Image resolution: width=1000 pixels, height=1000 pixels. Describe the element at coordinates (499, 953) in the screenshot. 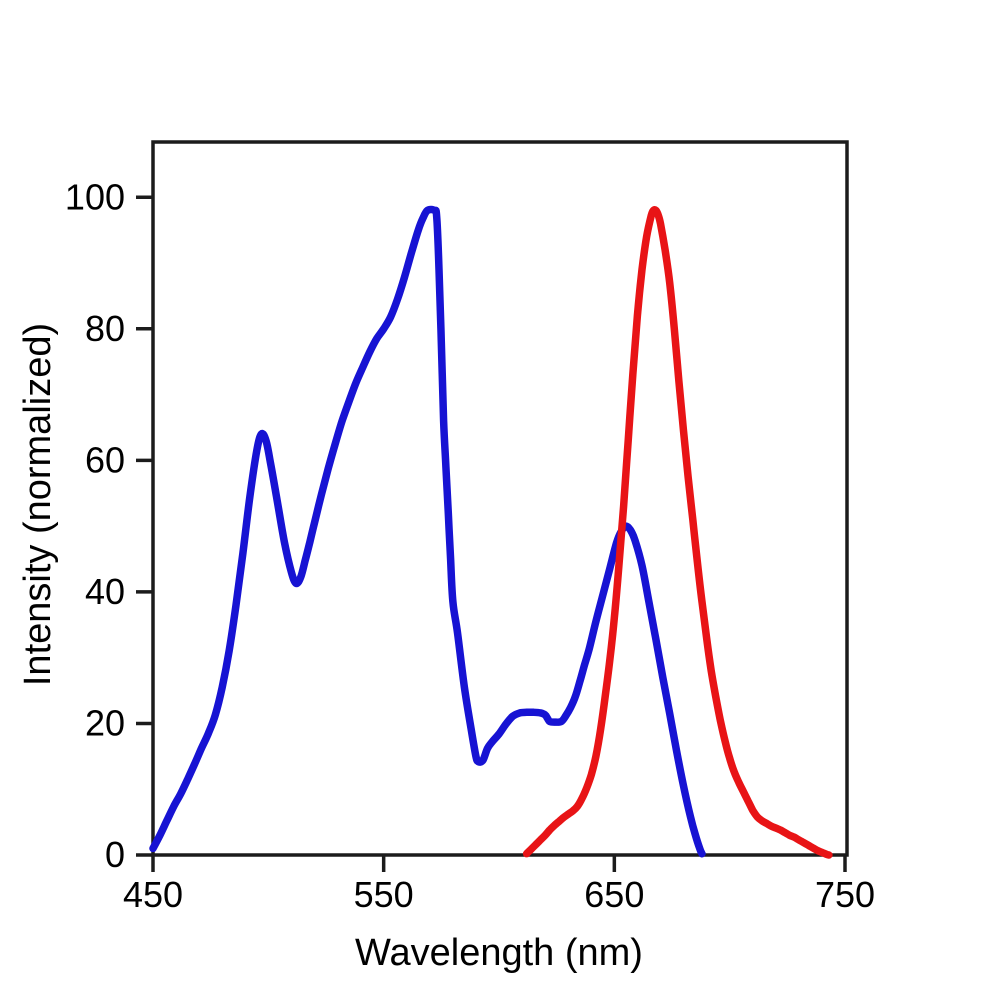

I see `x-axis-title: Wavelength (nm)` at that location.